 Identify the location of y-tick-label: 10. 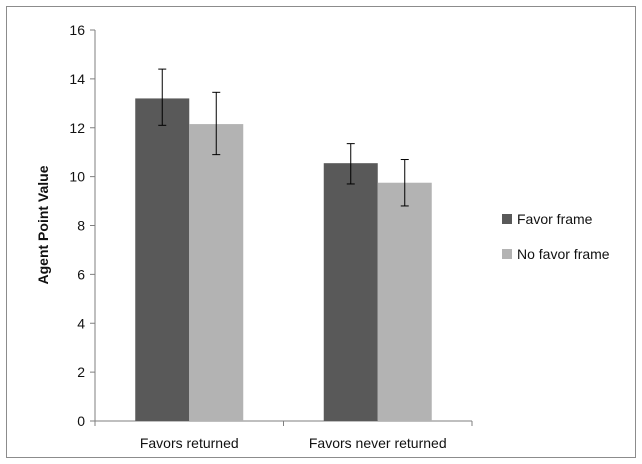
(77, 177).